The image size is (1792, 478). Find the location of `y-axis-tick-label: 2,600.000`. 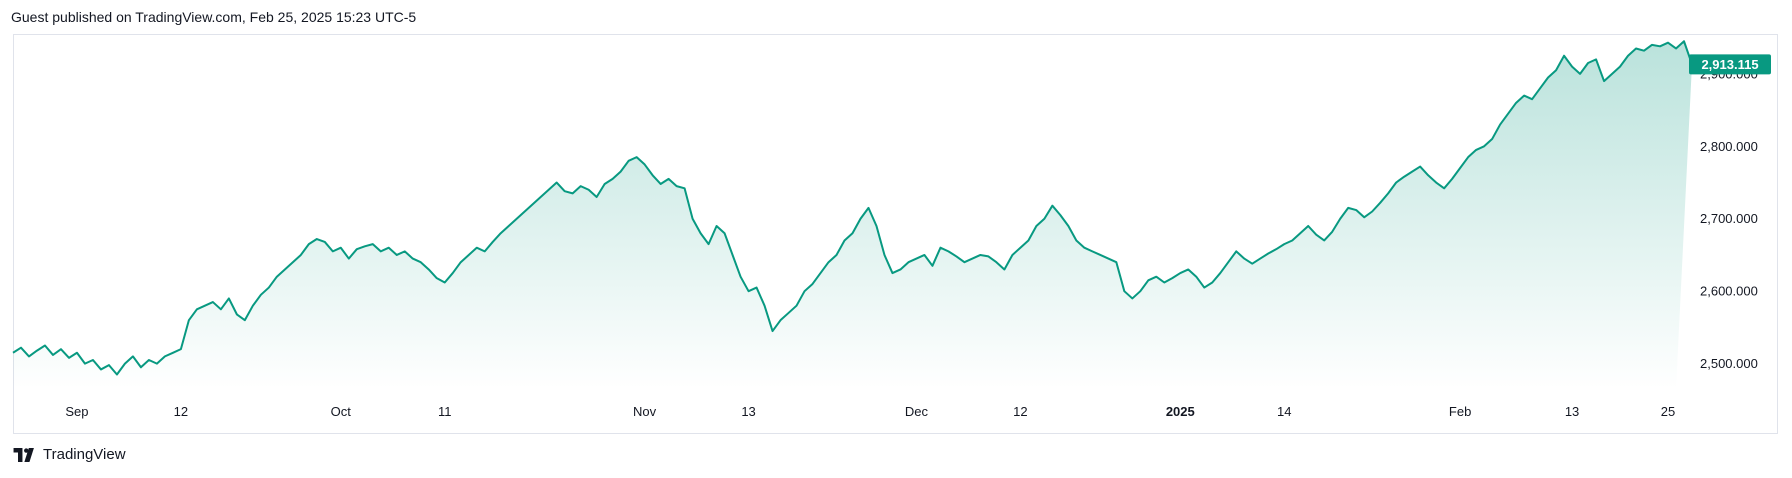

y-axis-tick-label: 2,600.000 is located at coordinates (1729, 291).